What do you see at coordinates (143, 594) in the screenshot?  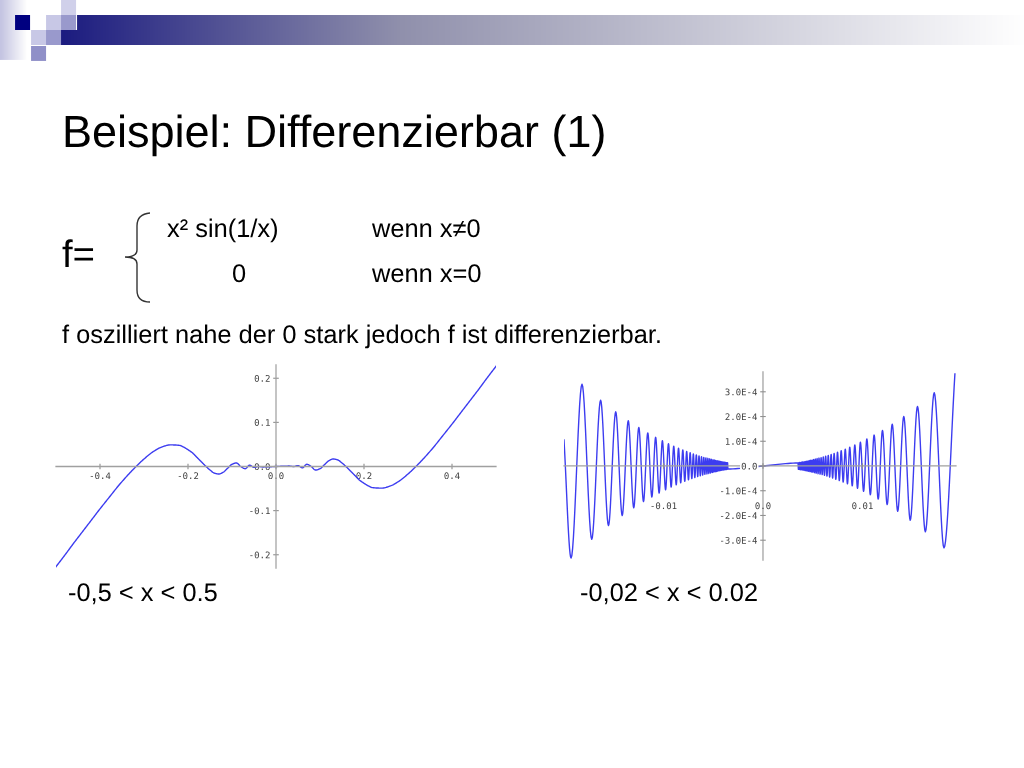 I see `text: -0,5 < x < 0.5` at bounding box center [143, 594].